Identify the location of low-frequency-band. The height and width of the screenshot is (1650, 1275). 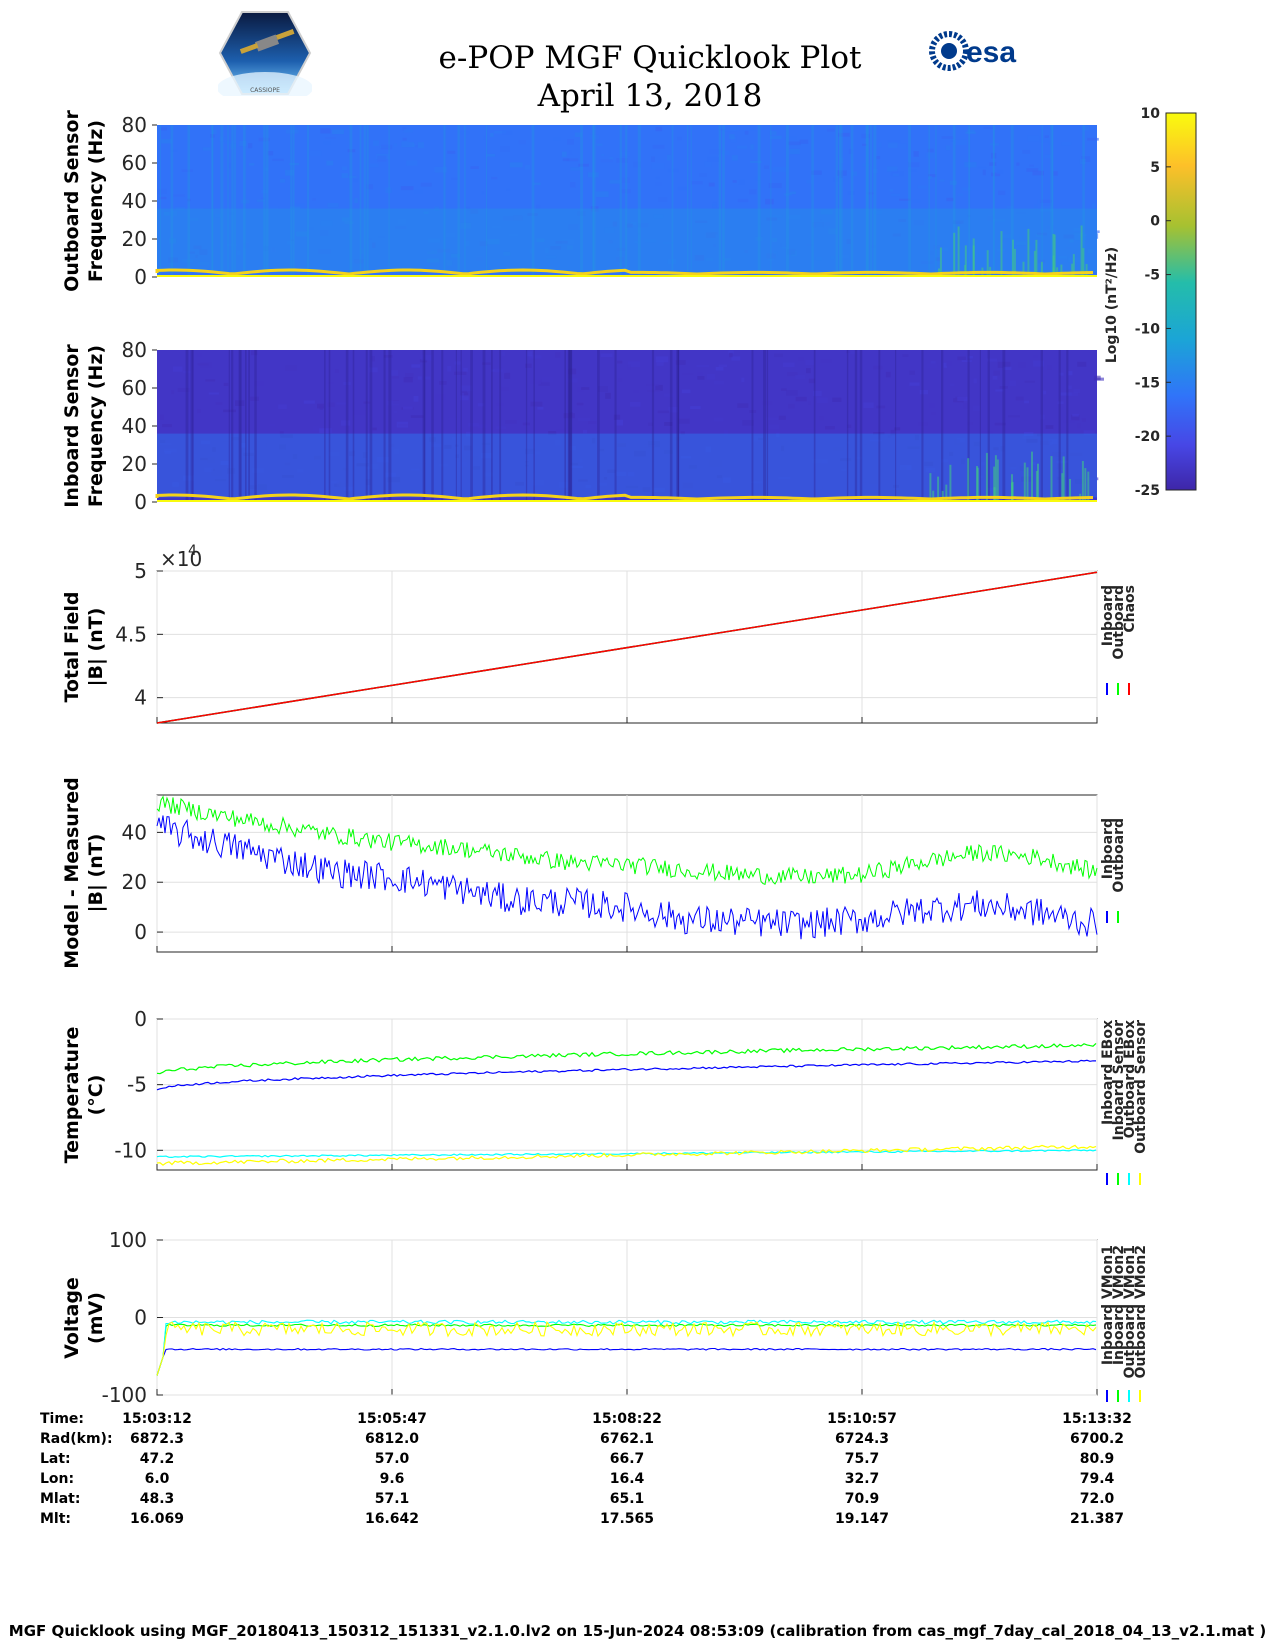
(627, 465).